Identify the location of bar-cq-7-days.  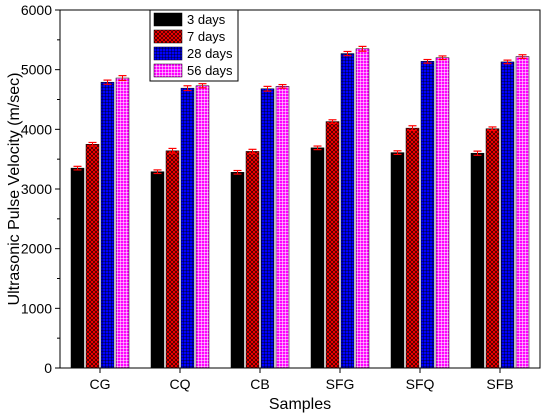
(172, 259).